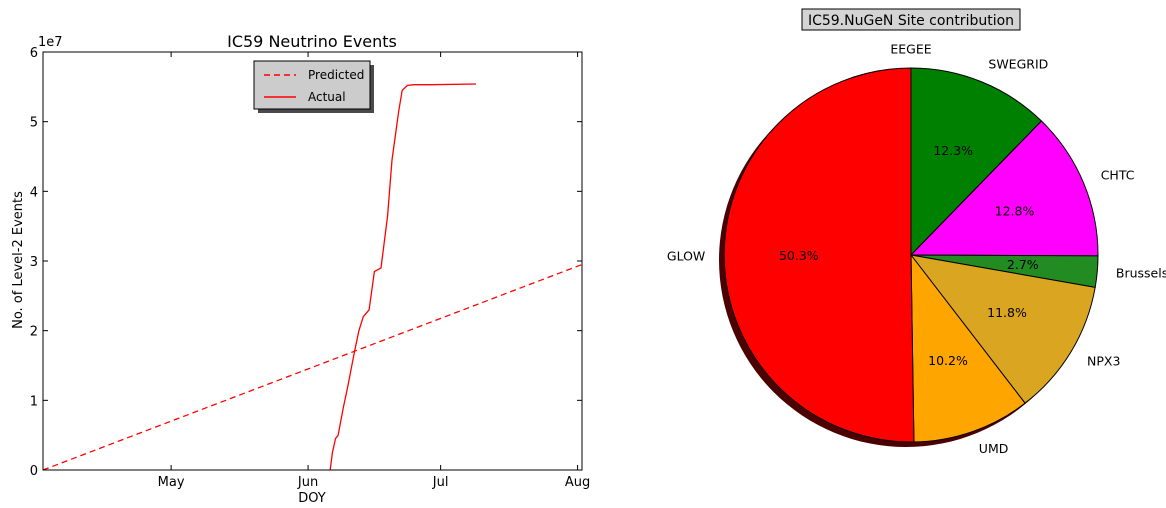 The width and height of the screenshot is (1166, 508). Describe the element at coordinates (1023, 264) in the screenshot. I see `pie-pct-brussels: 2.7%` at that location.